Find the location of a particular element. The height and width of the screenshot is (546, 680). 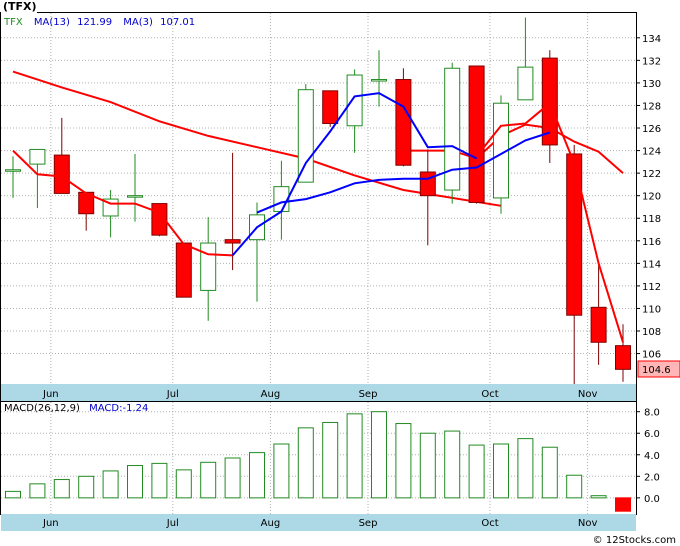

macd-x-tick-label: Oct is located at coordinates (489, 523).